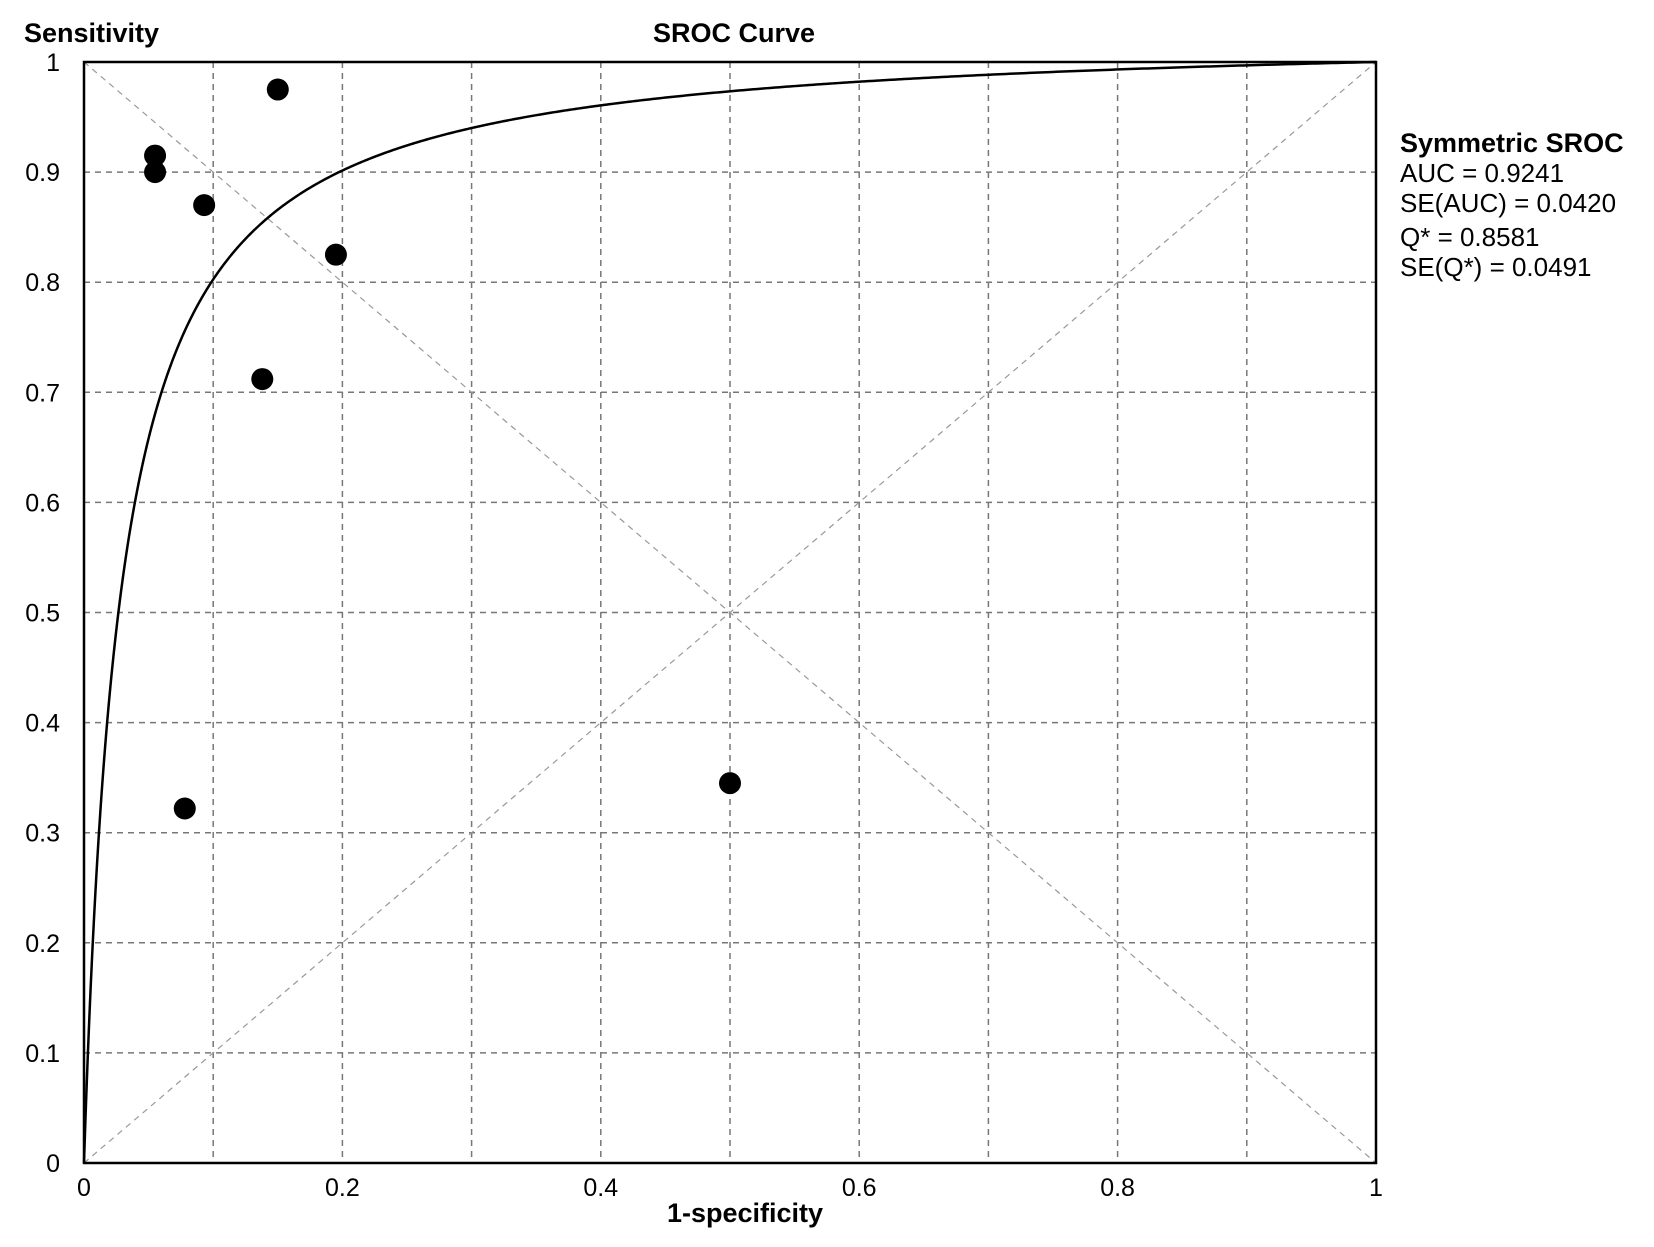 The width and height of the screenshot is (1654, 1247). Describe the element at coordinates (745, 1213) in the screenshot. I see `x-axis-label: 1-specificity` at that location.